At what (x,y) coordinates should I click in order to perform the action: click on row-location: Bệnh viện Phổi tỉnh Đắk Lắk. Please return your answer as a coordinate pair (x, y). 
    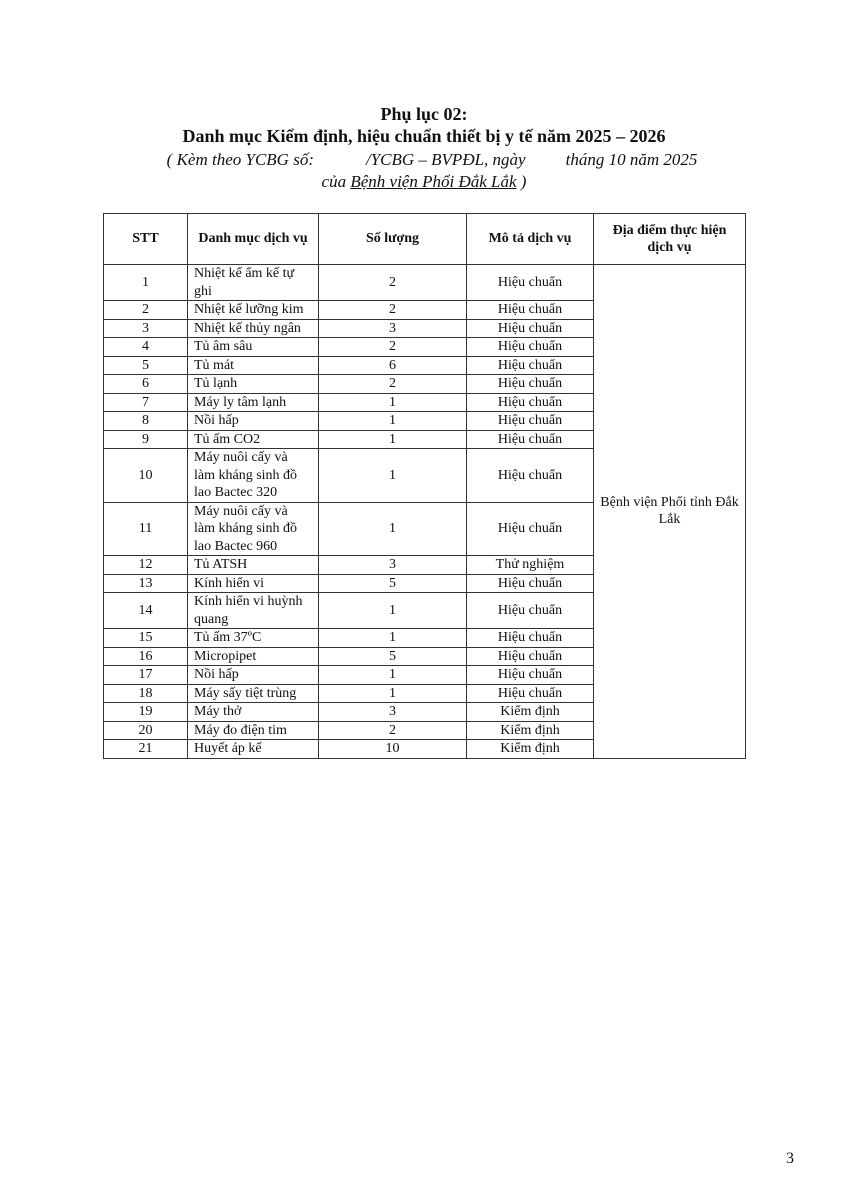
    Looking at the image, I should click on (669, 511).